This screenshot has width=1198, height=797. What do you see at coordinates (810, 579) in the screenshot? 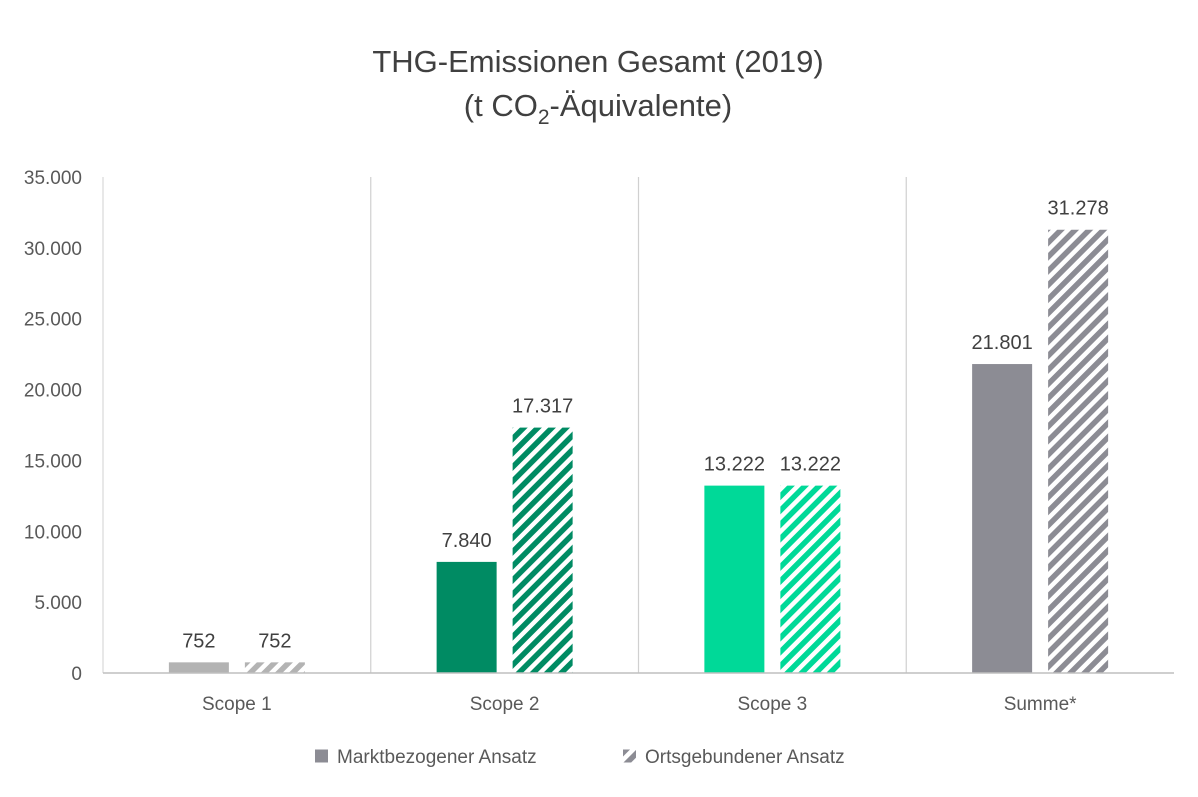
I see `bar-scope-3-ortsgebundener-ansatz` at bounding box center [810, 579].